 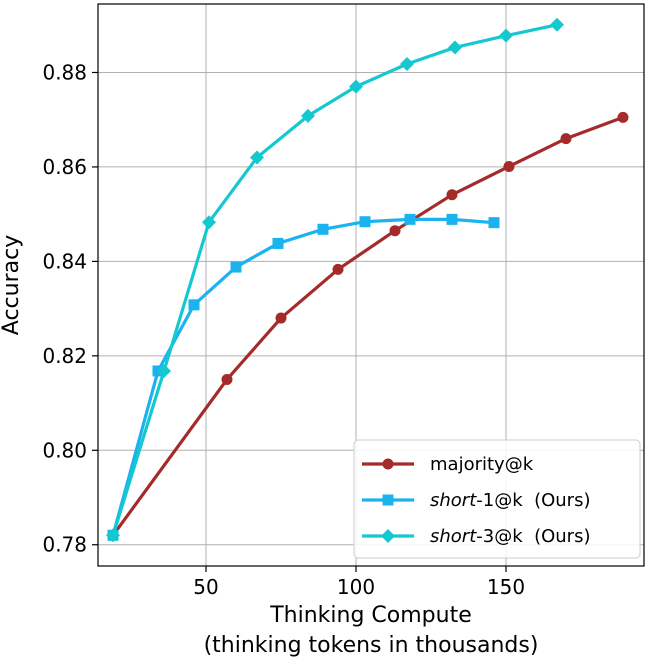 What do you see at coordinates (506, 587) in the screenshot?
I see `x-tick-label: 150` at bounding box center [506, 587].